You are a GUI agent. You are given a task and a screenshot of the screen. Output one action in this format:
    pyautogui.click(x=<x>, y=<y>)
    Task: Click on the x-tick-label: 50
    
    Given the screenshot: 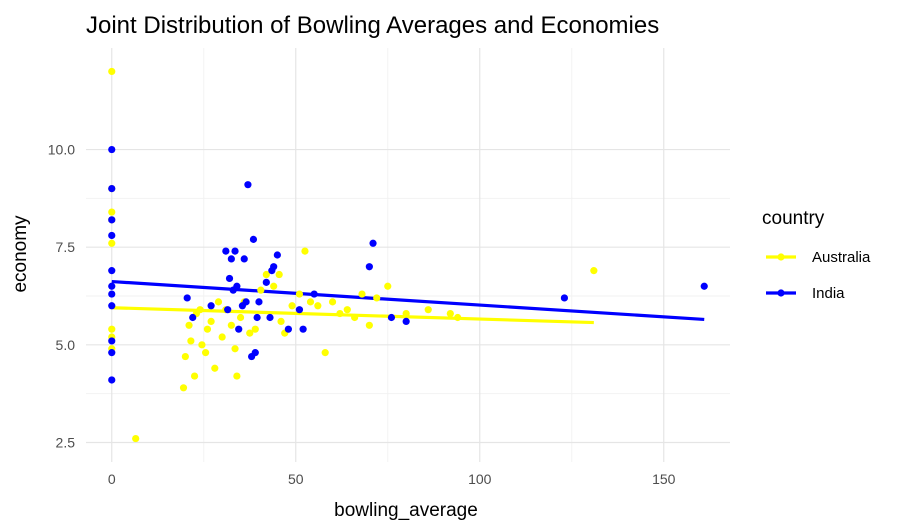 What is the action you would take?
    pyautogui.click(x=296, y=479)
    